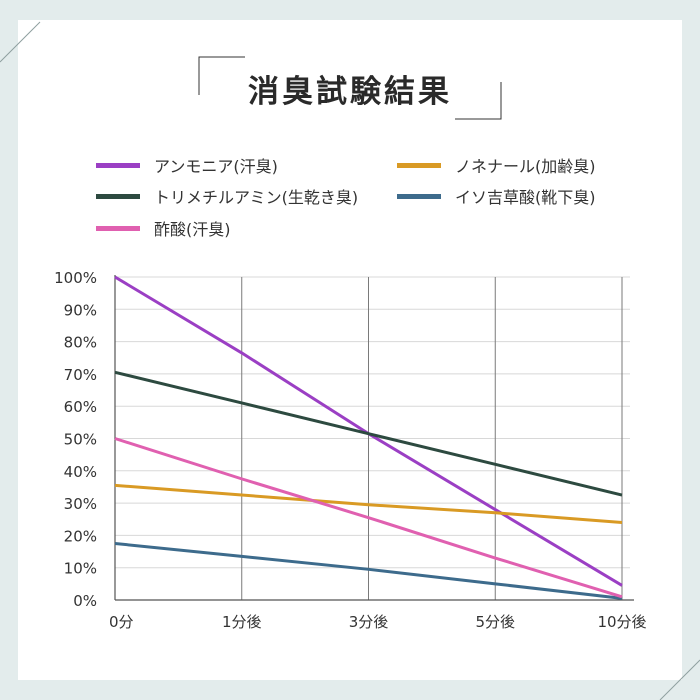 The width and height of the screenshot is (700, 700). What do you see at coordinates (80, 472) in the screenshot?
I see `y-tick-label: 40%` at bounding box center [80, 472].